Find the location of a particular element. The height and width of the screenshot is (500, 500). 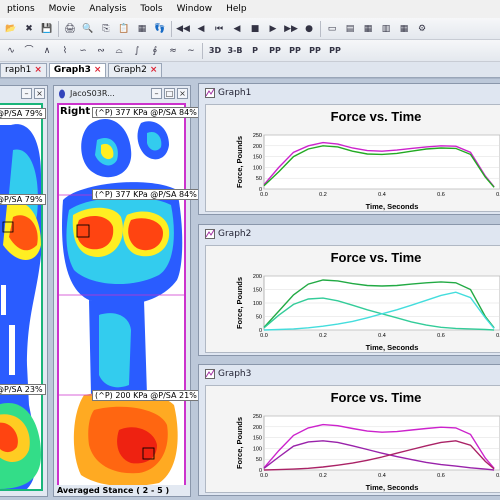

window-icon: ▭ is located at coordinates (332, 28).